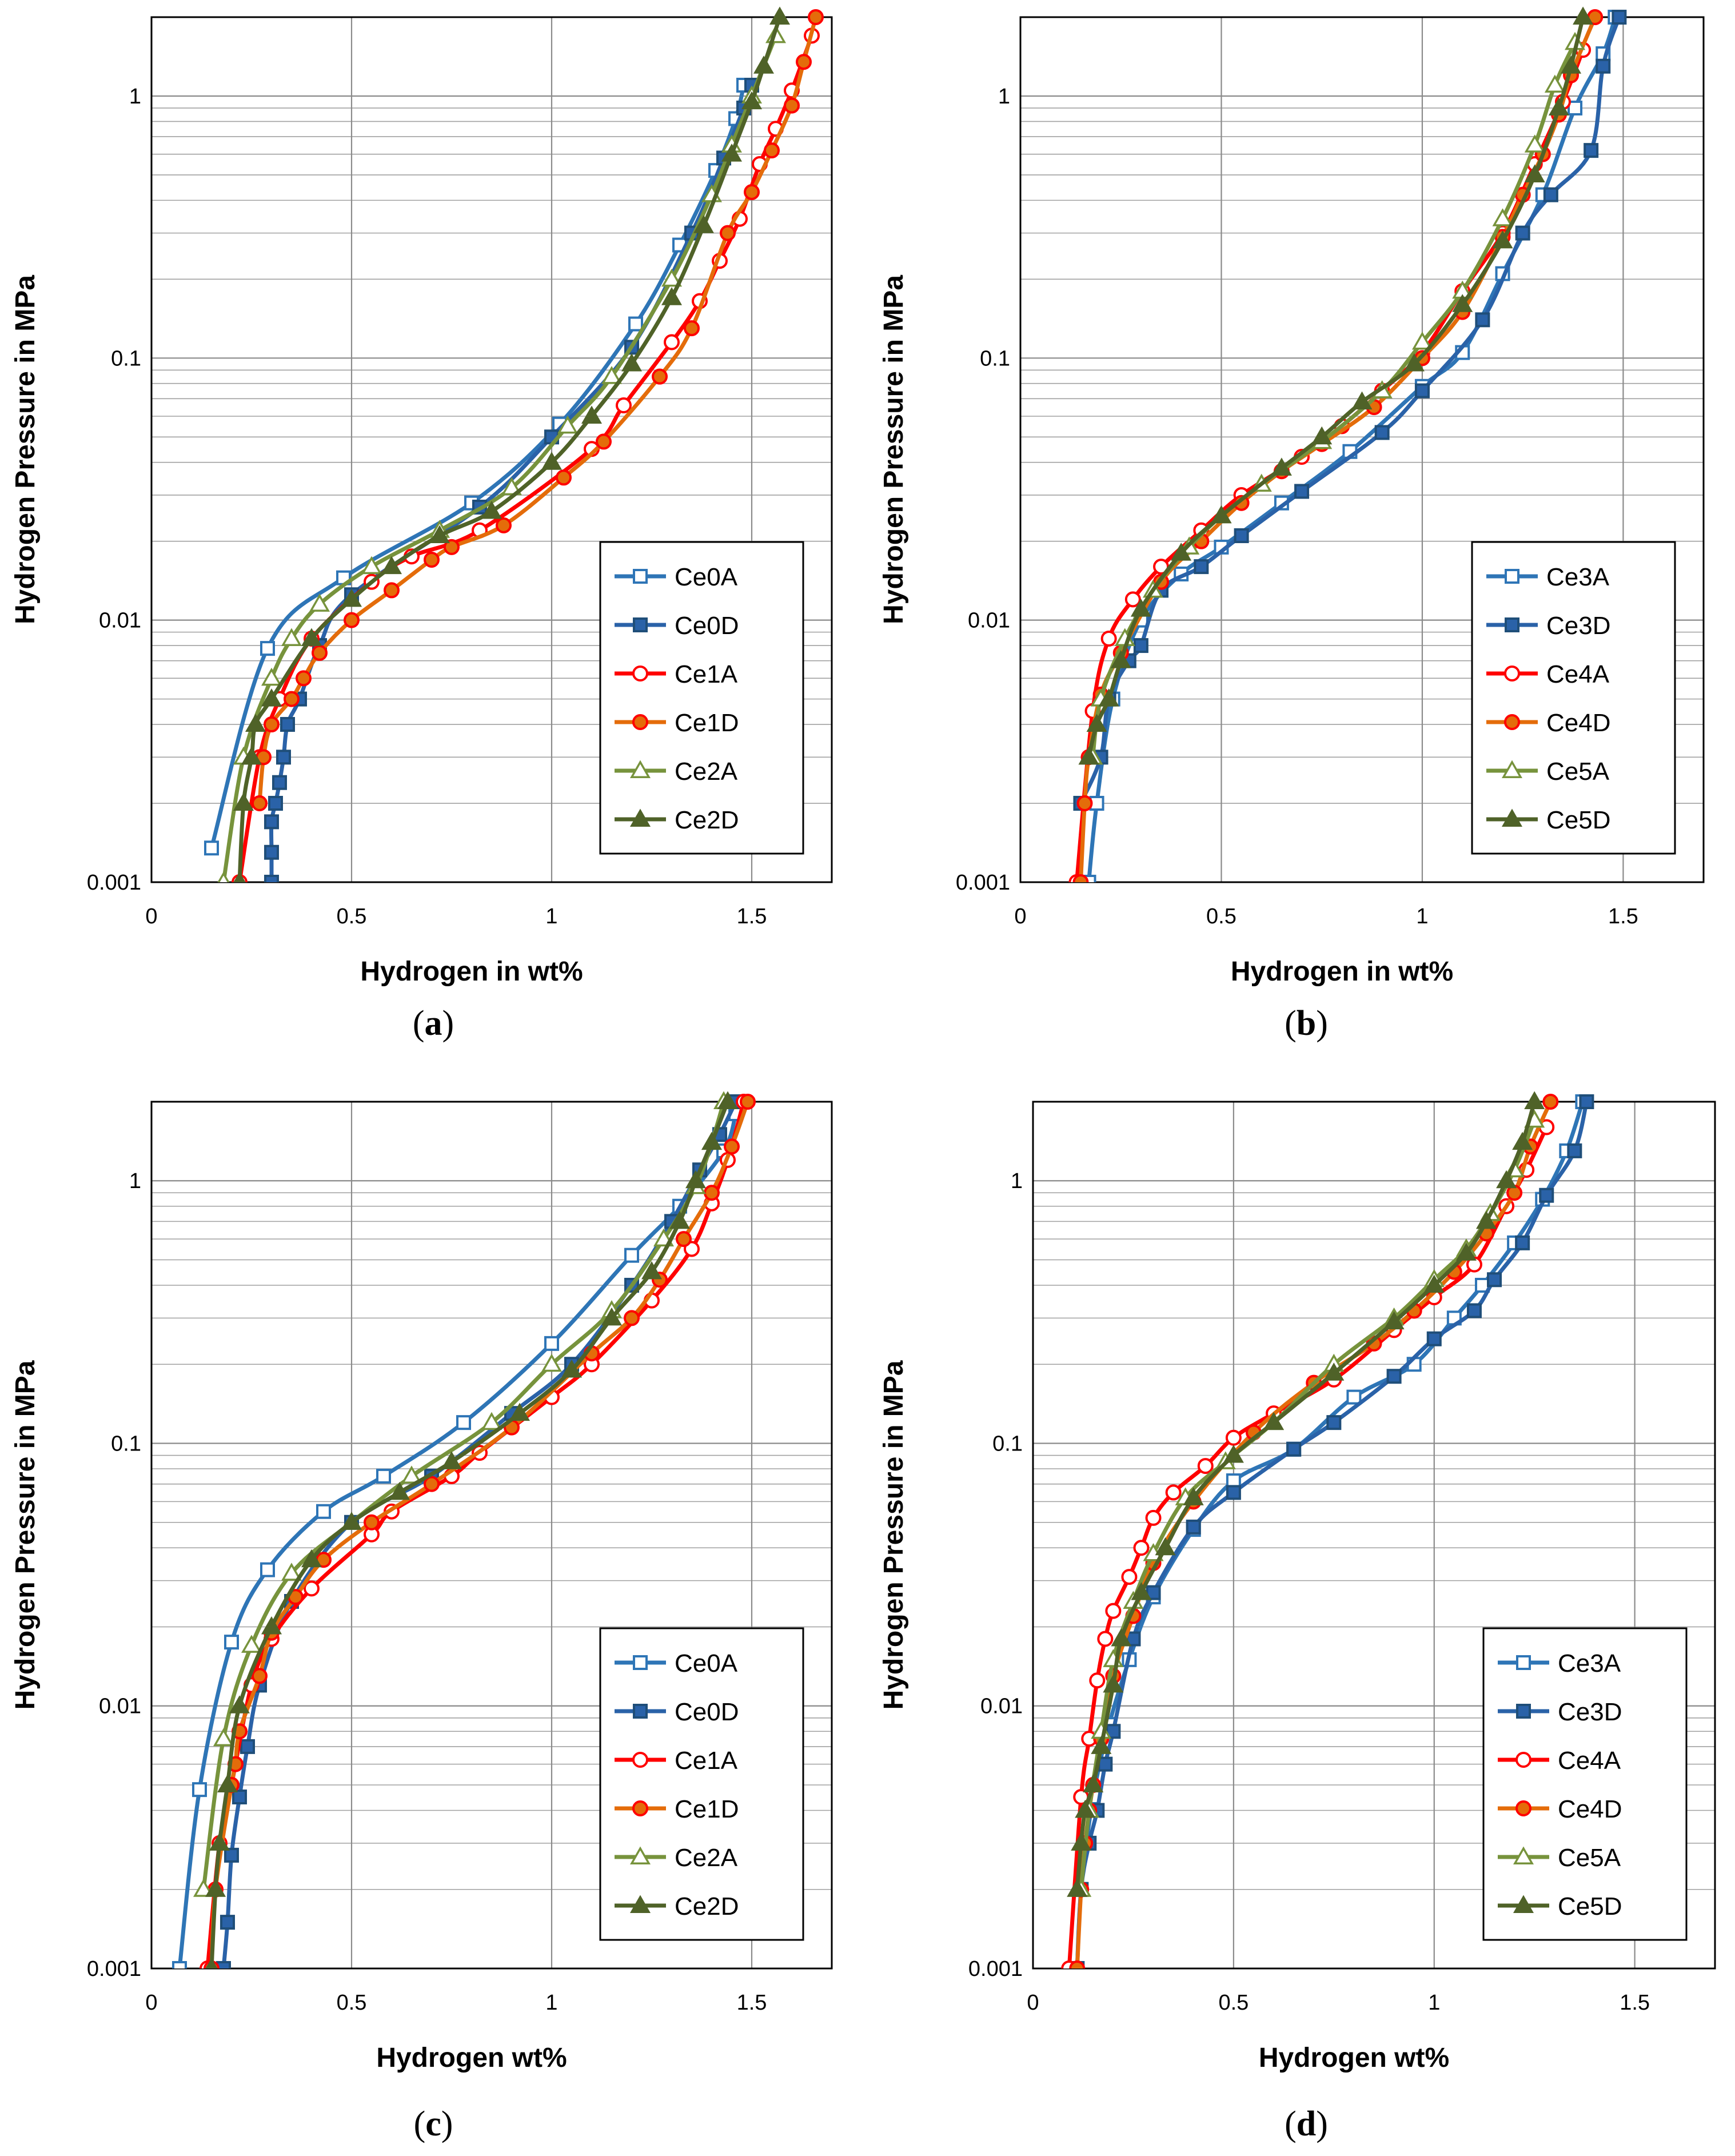 The width and height of the screenshot is (1735, 2156). Describe the element at coordinates (1560, 1712) in the screenshot. I see `legend-item: Ce3D` at that location.